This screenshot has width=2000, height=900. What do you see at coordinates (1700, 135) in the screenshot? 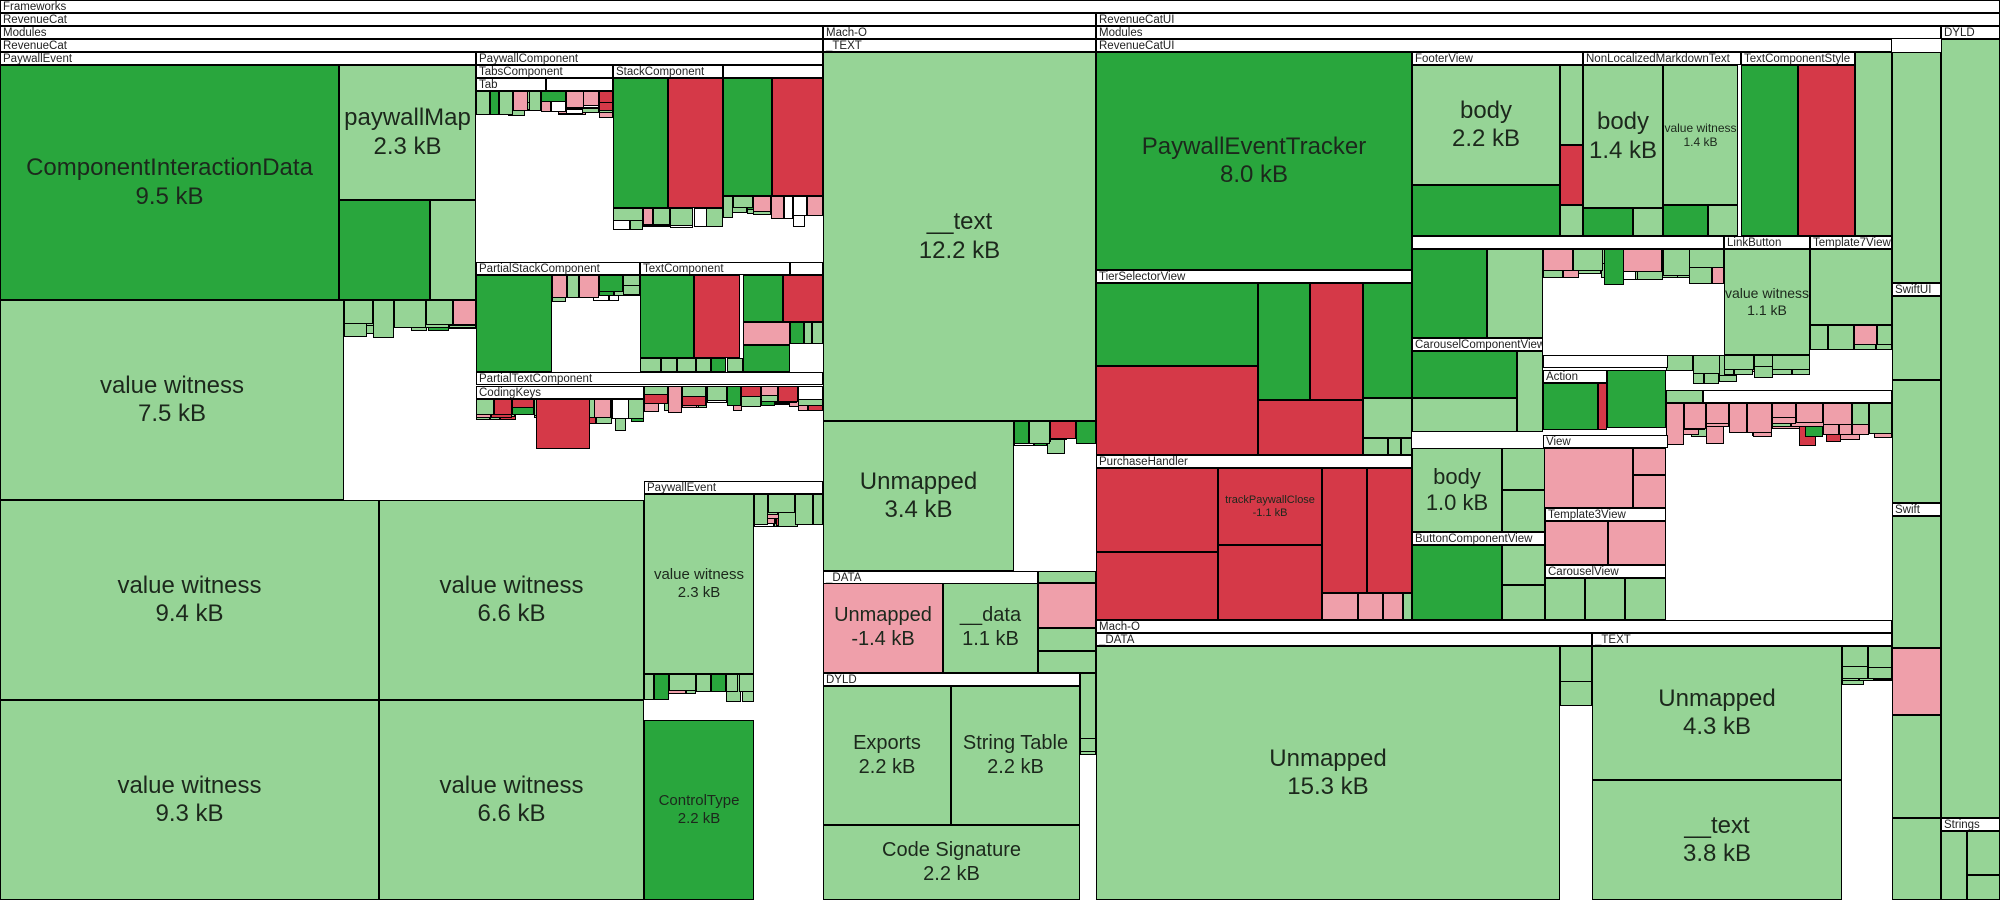
I see `treemap-cell-value-witness: value witness 1.4 kB` at bounding box center [1700, 135].